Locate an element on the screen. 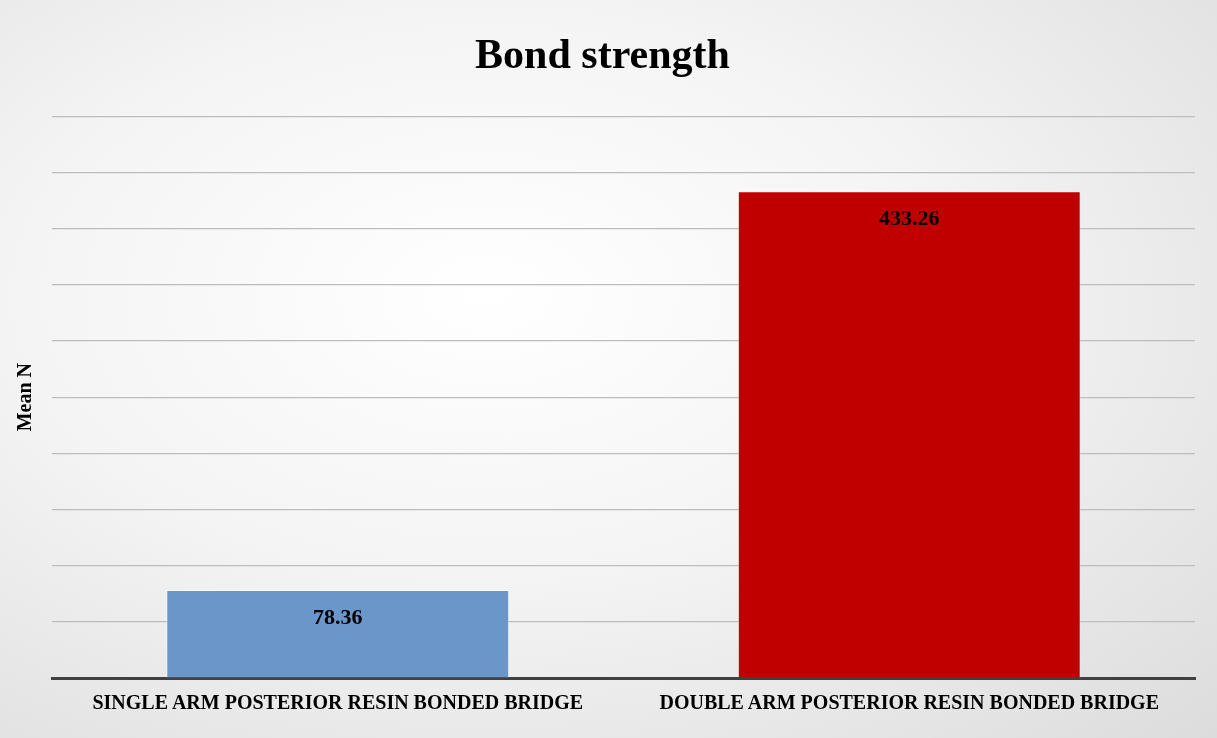 The height and width of the screenshot is (738, 1217). x-tick-label: DOUBLE ARM POSTERIOR RESIN BONDED BRIDGE is located at coordinates (909, 702).